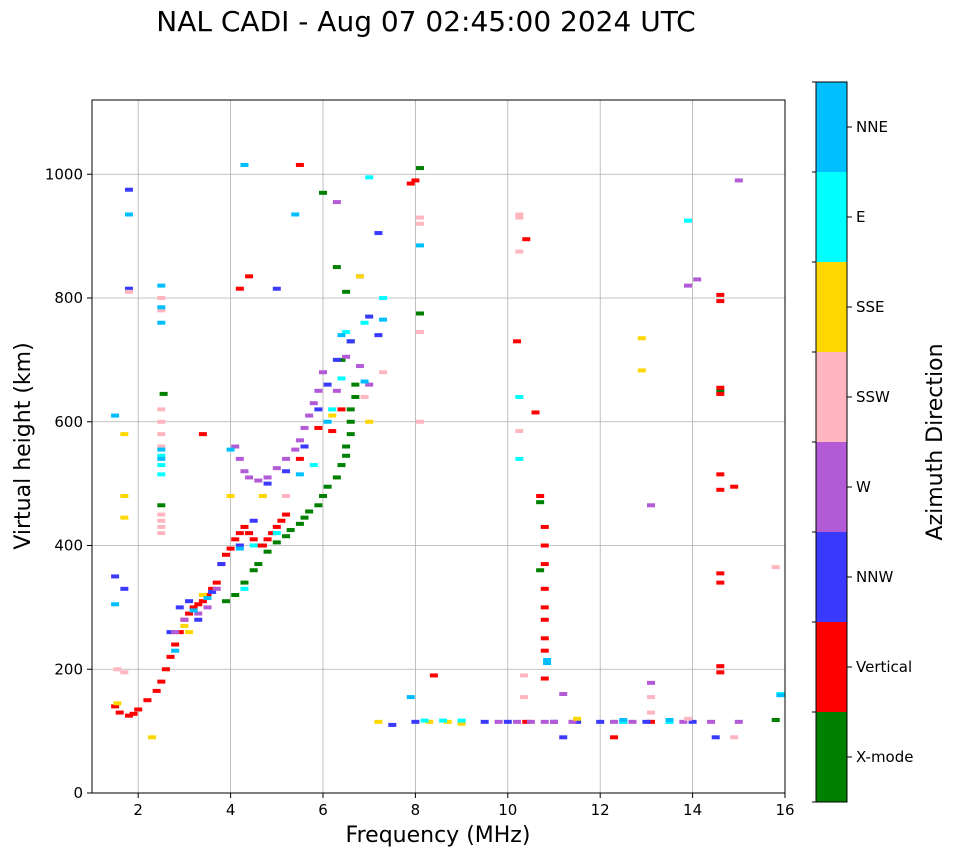  What do you see at coordinates (425, 21) in the screenshot?
I see `chart-title: NAL CADI - Aug 07 02:45:00 2024 UTC` at bounding box center [425, 21].